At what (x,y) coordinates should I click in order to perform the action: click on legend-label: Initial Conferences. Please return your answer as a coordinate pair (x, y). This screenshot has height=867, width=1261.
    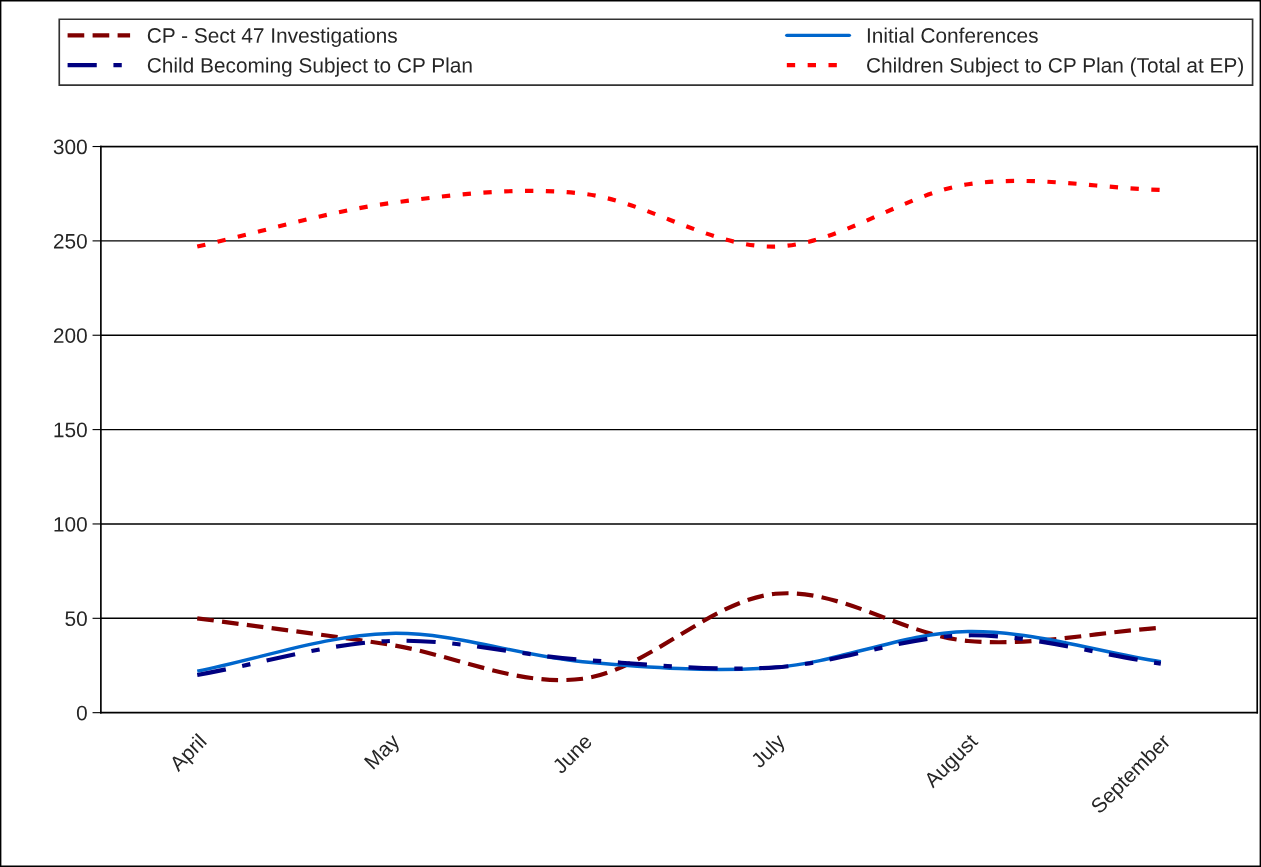
    Looking at the image, I should click on (952, 35).